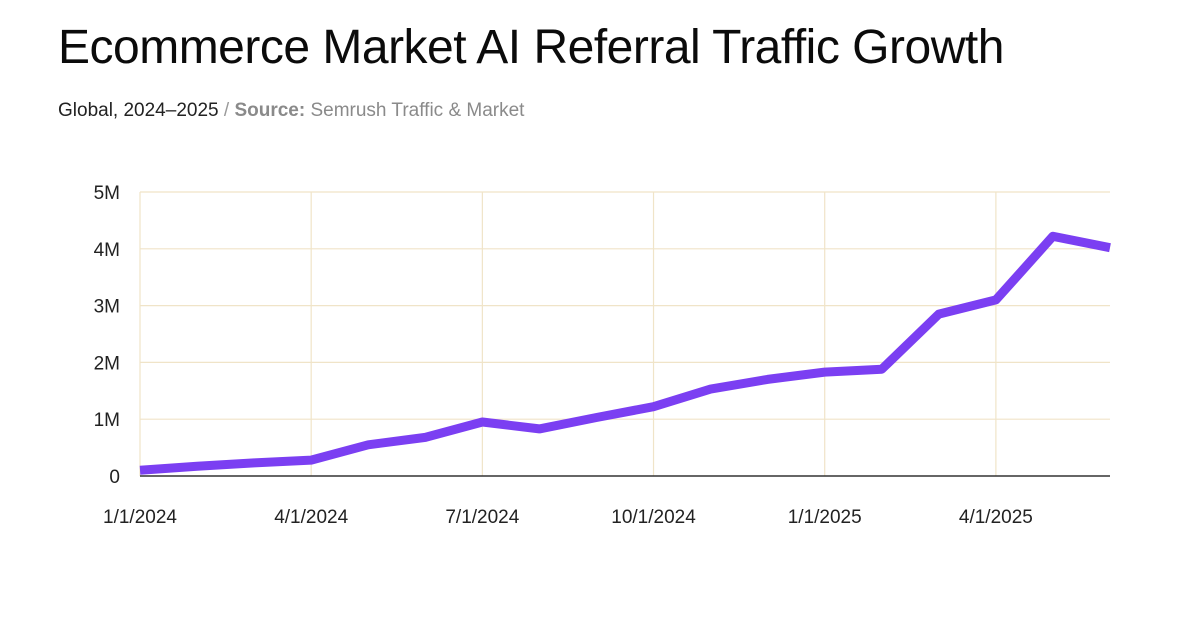 Image resolution: width=1200 pixels, height=630 pixels. I want to click on x-tick-label: 7/1/2024, so click(482, 517).